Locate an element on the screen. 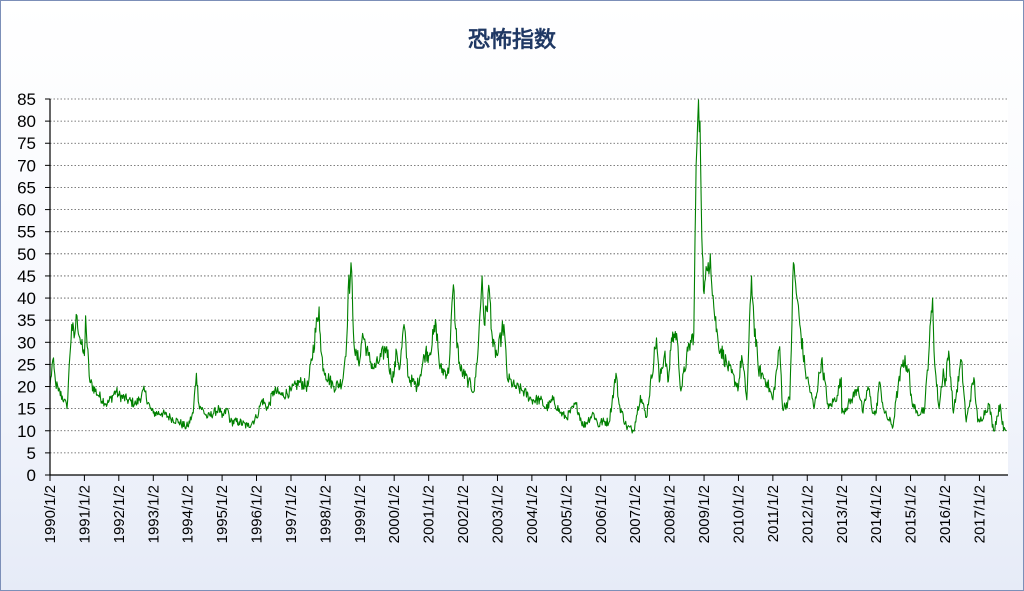 This screenshot has width=1024, height=591. y-tick-label: 20 is located at coordinates (26, 387).